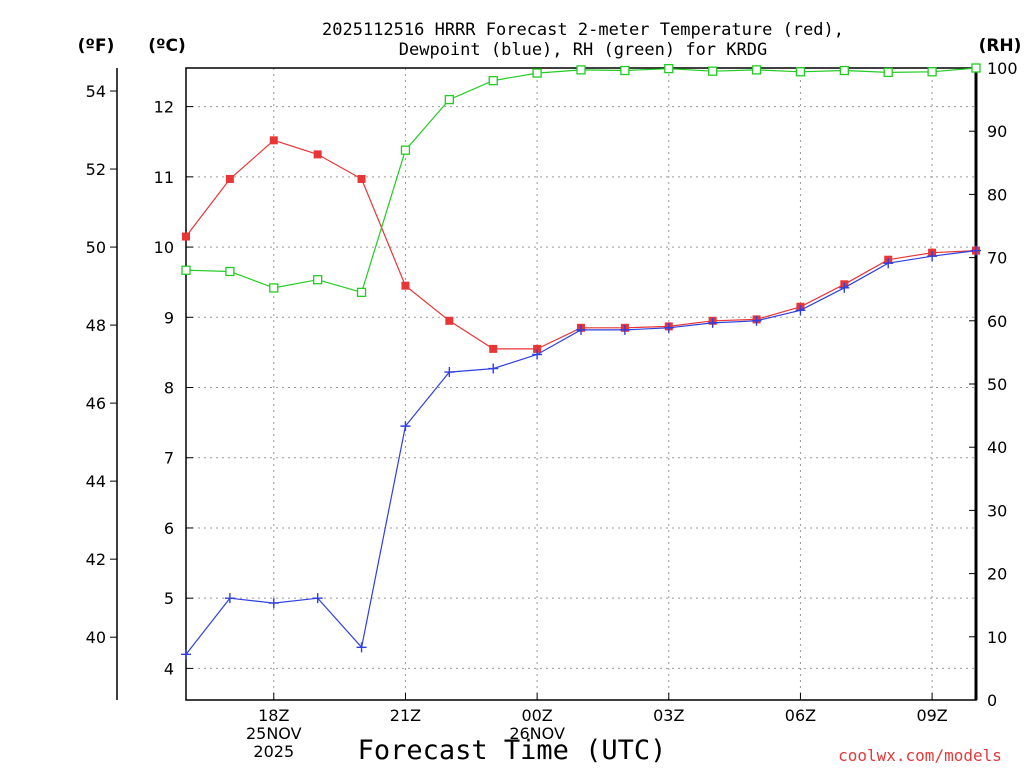  What do you see at coordinates (169, 598) in the screenshot?
I see `celsius-tick-label: 5` at bounding box center [169, 598].